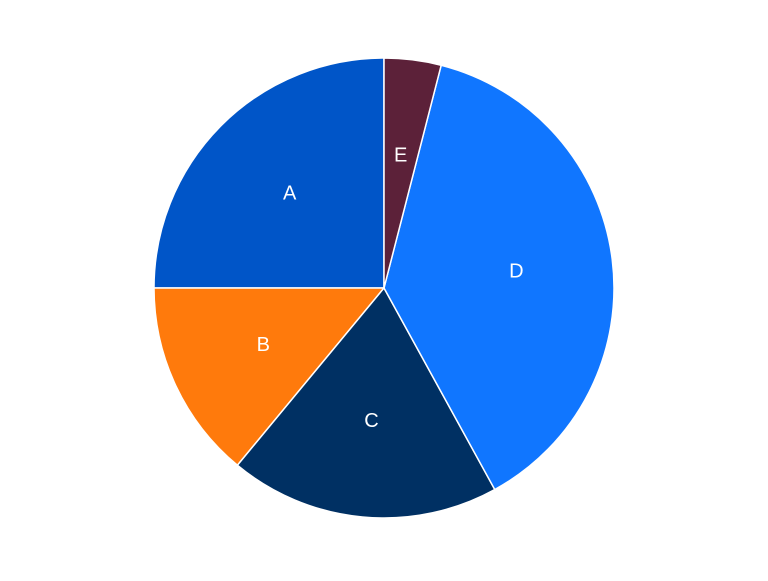 The width and height of the screenshot is (768, 581). What do you see at coordinates (371, 421) in the screenshot?
I see `slice-label-c: C` at bounding box center [371, 421].